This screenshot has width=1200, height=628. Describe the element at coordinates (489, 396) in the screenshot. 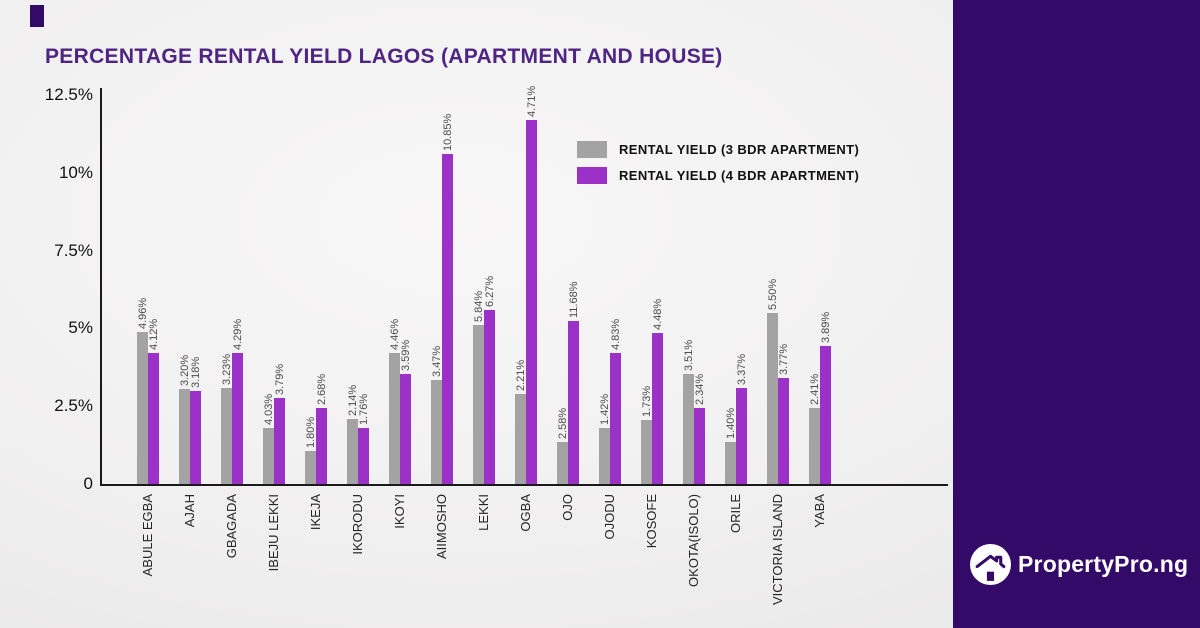

I see `bar-lekki-4bdr` at that location.